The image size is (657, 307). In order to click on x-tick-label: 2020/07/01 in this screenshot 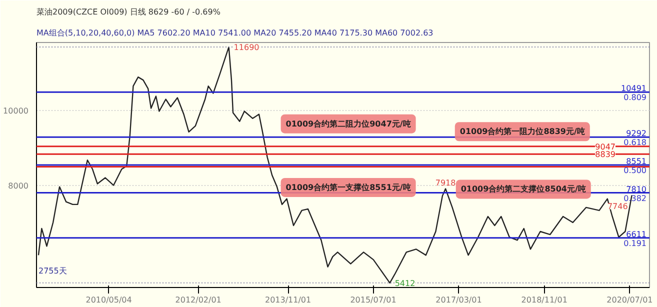, I will do `click(629, 300)`.